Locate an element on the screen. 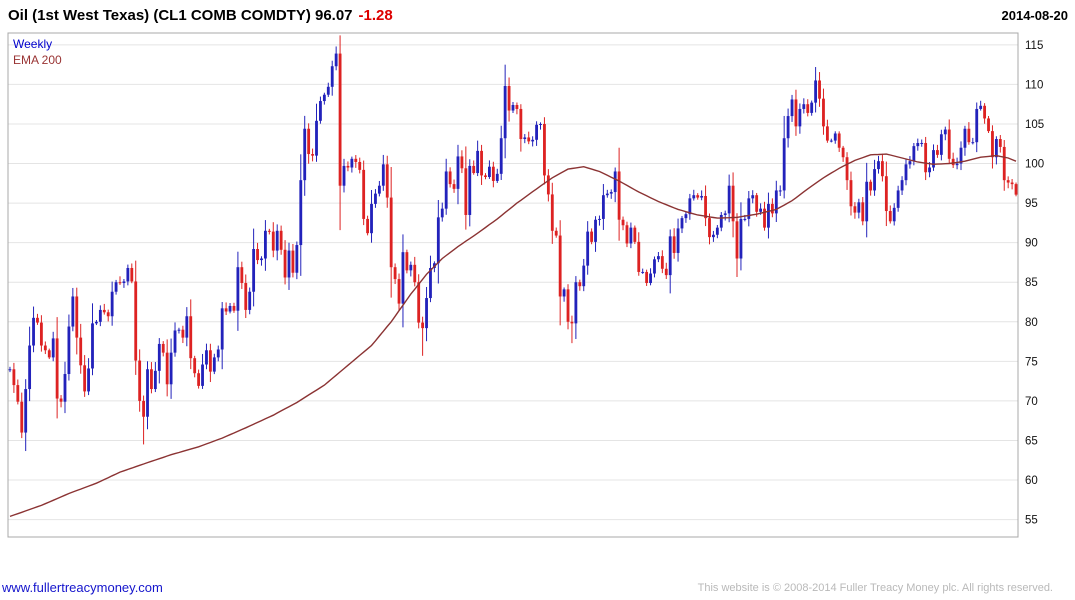 This screenshot has height=600, width=1075. y-tick-label: 55 is located at coordinates (1031, 521).